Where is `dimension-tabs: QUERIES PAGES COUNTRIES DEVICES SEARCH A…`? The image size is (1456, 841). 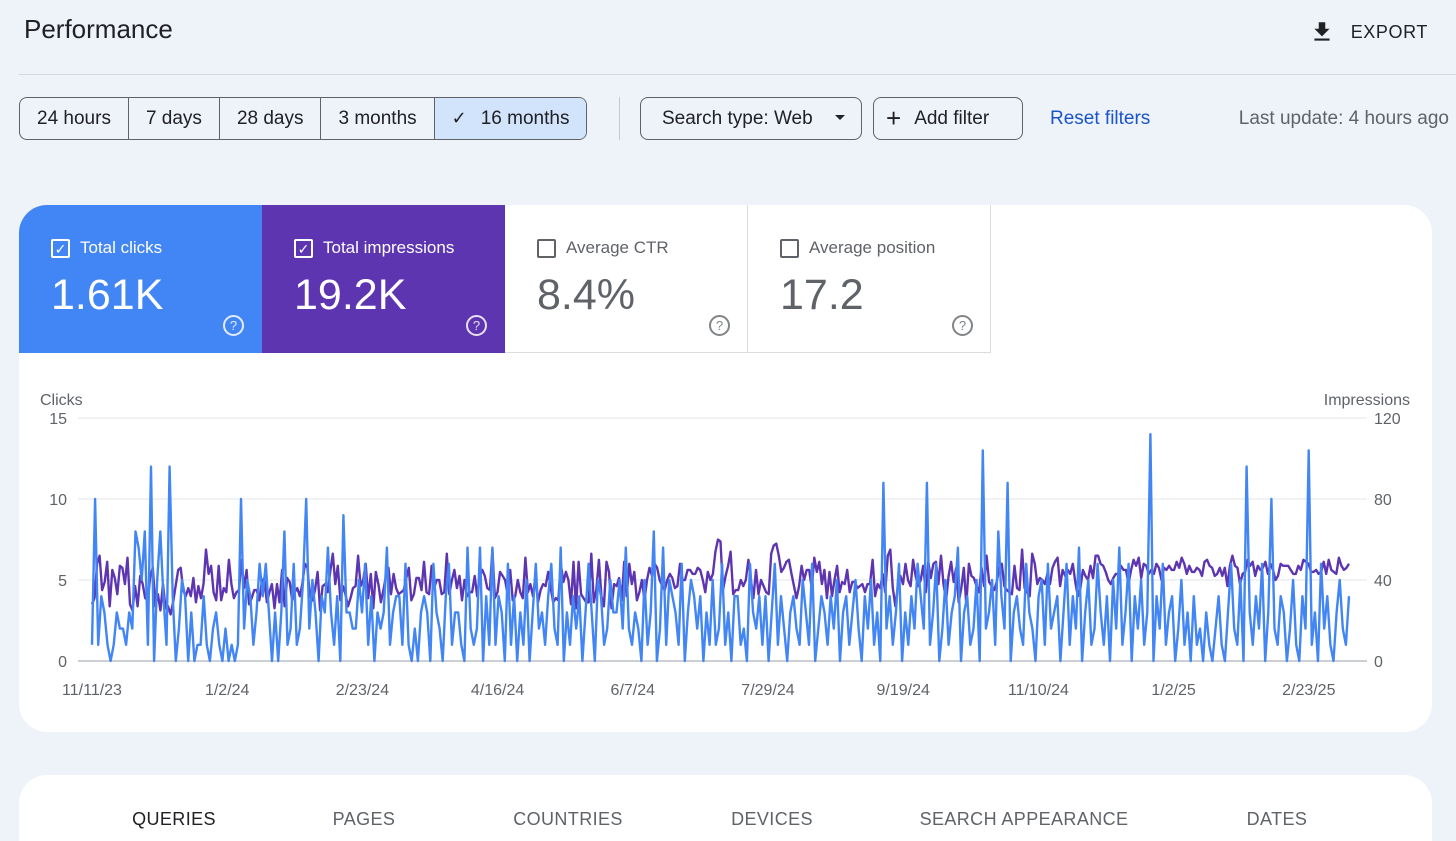
dimension-tabs: QUERIES PAGES COUNTRIES DEVICES SEARCH A… is located at coordinates (725, 808).